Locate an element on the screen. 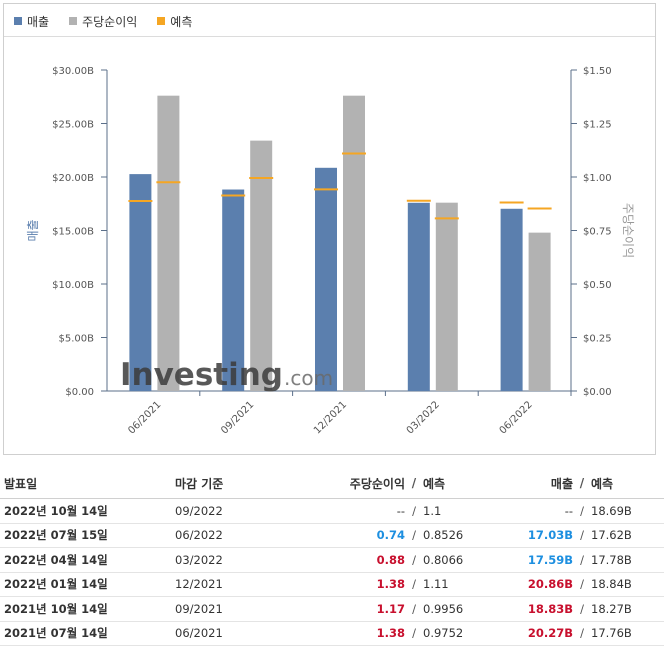  header-date: 발표일 is located at coordinates (87, 483).